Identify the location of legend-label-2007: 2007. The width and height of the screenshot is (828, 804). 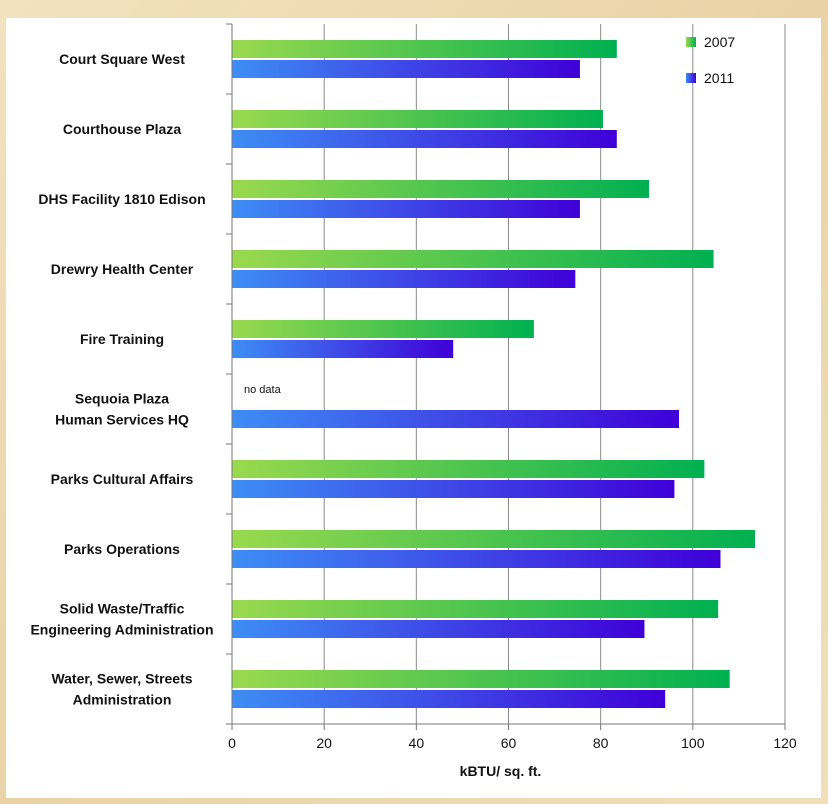
(719, 42).